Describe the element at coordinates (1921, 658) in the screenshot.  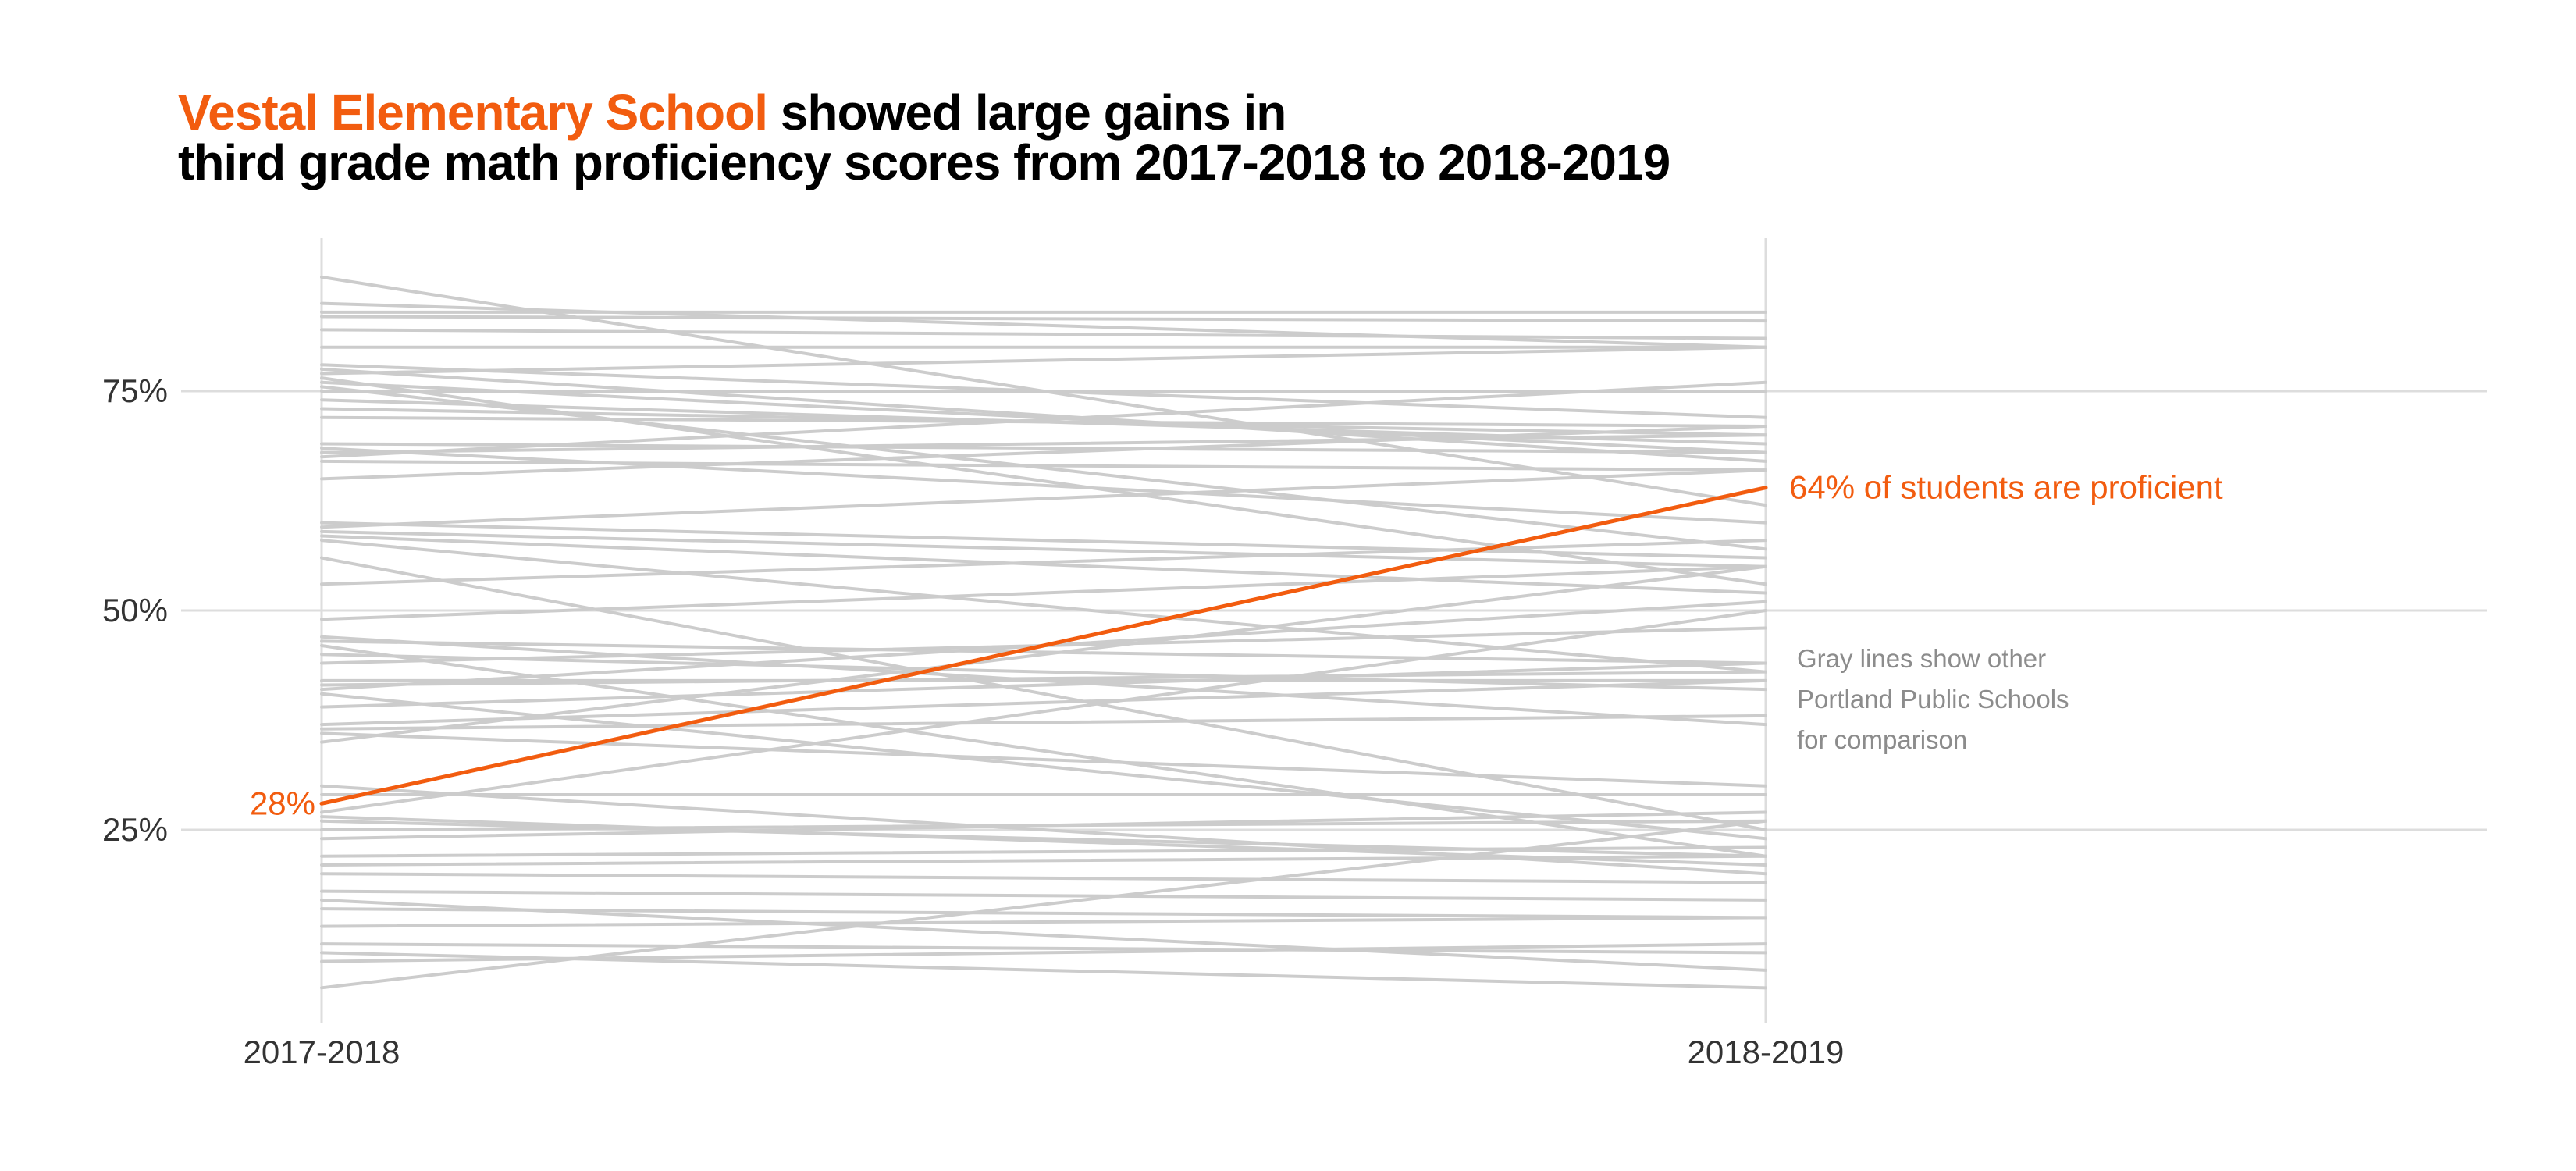
I see `annotation-line: Gray lines show other` at that location.